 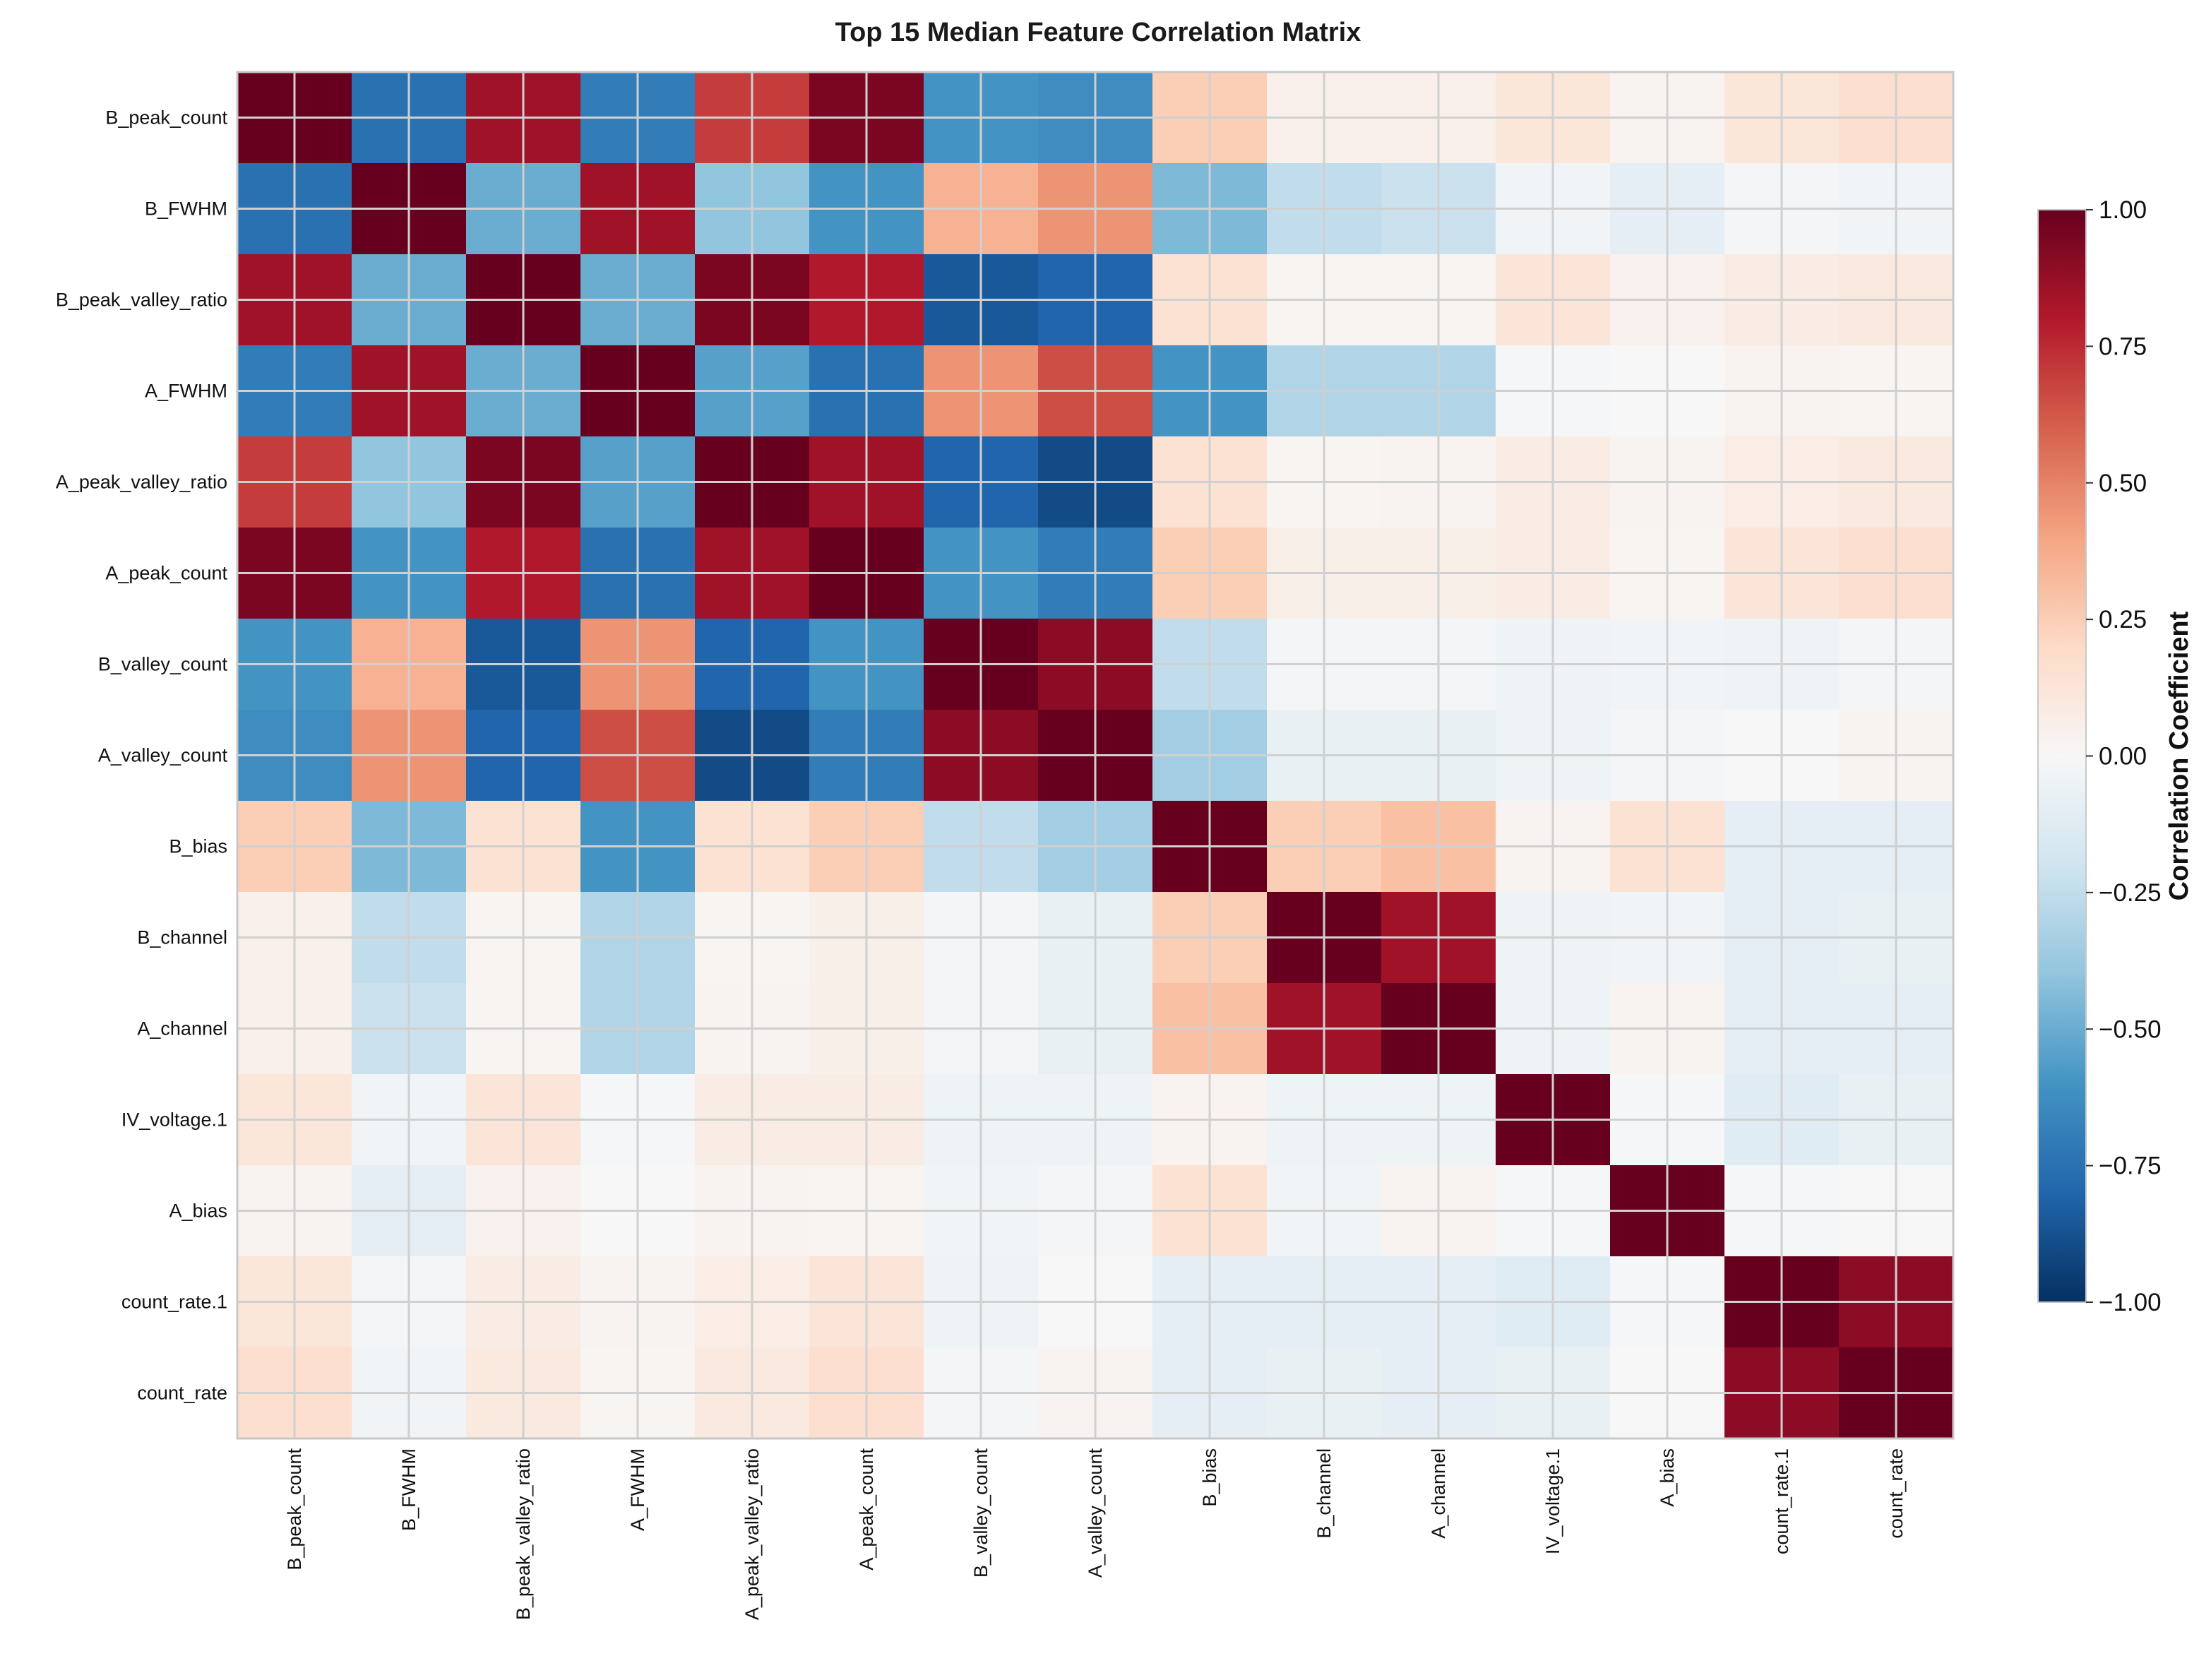 What do you see at coordinates (2123, 619) in the screenshot?
I see `colorbar-tick-label: 0.25` at bounding box center [2123, 619].